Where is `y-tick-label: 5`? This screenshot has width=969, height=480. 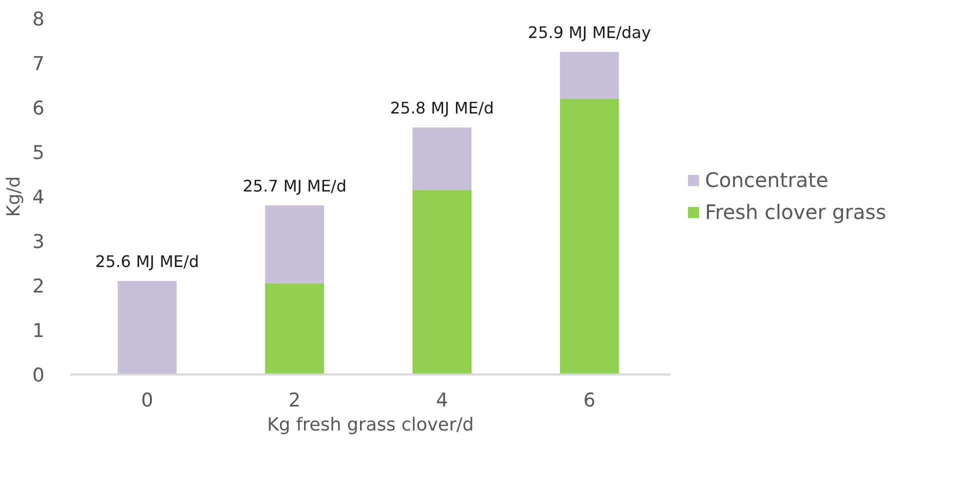
y-tick-label: 5 is located at coordinates (38, 153).